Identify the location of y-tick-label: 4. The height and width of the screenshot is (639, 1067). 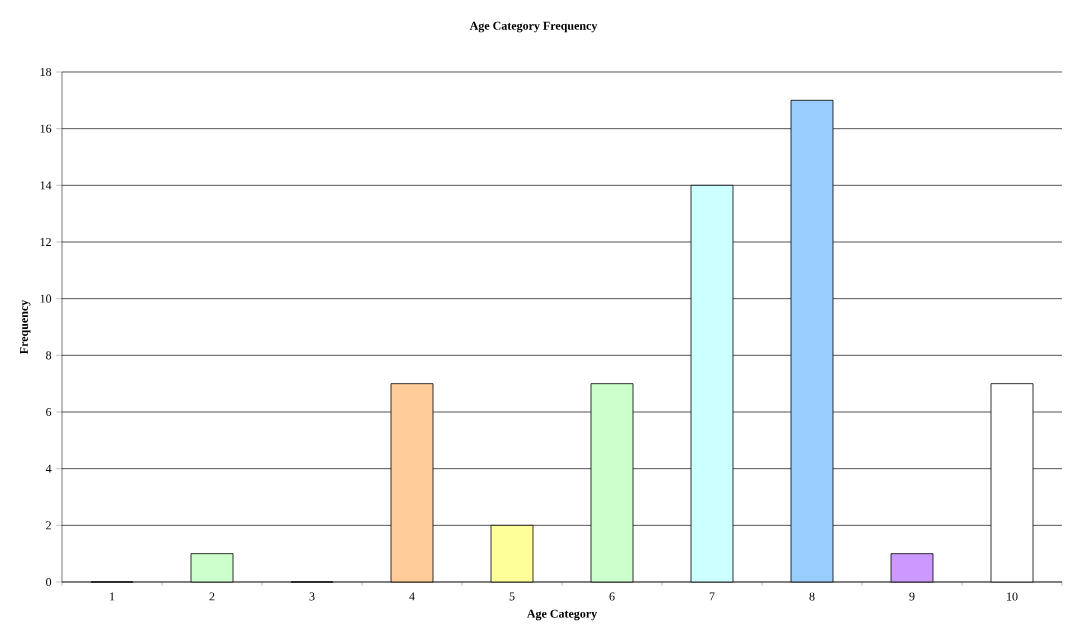
(48, 468).